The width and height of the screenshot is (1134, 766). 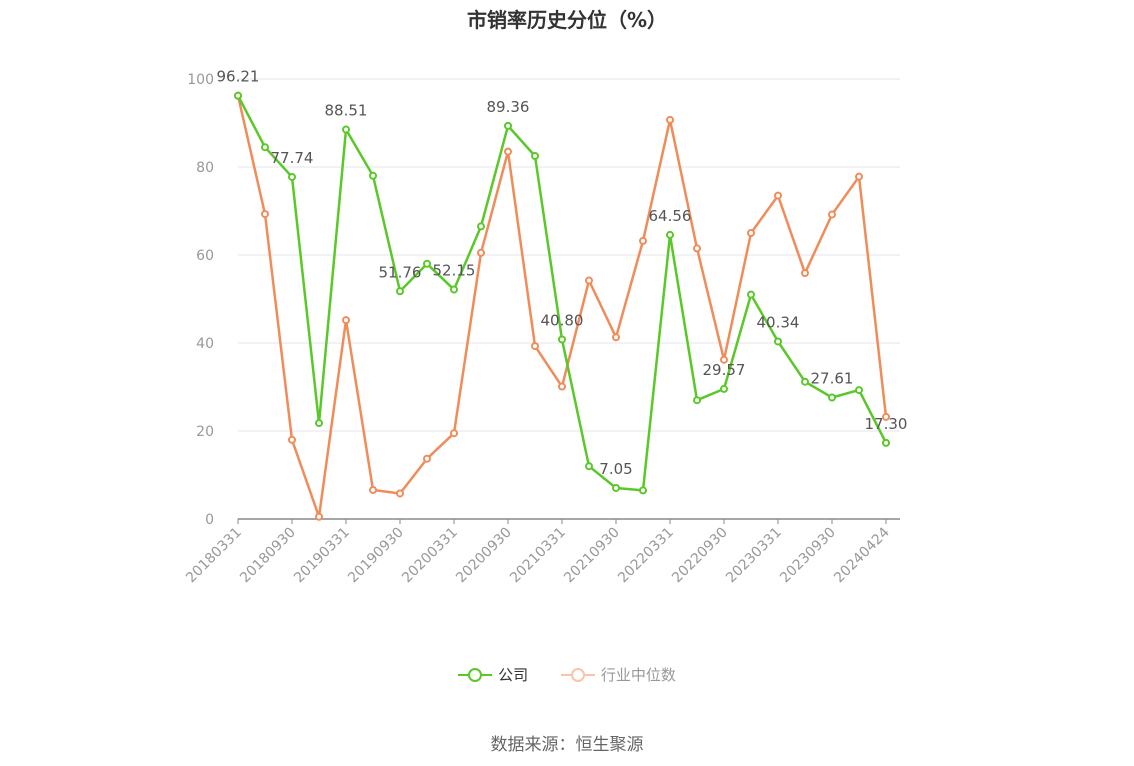 I want to click on legend-item-industry-median: 行业中位数, so click(x=618, y=674).